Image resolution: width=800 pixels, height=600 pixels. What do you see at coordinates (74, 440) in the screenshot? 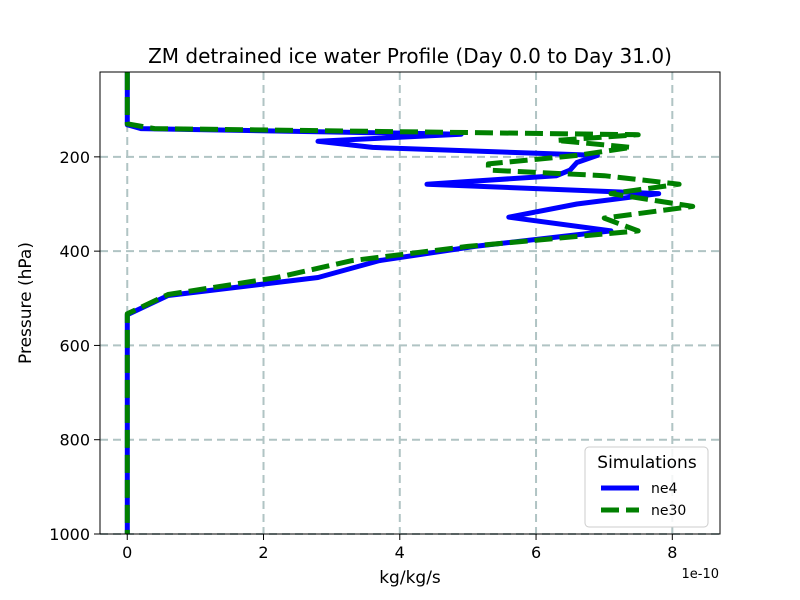
I see `y-tick-label: 800` at bounding box center [74, 440].